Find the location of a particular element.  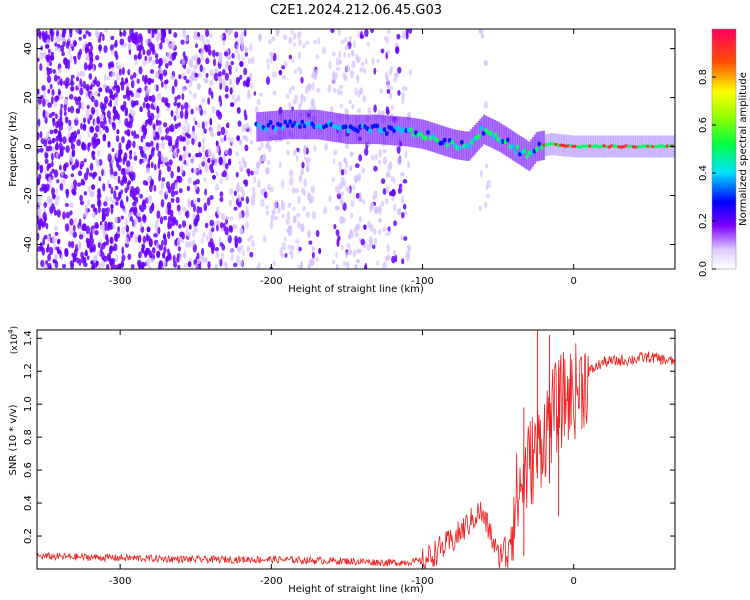

snr-x-label: Height of straight line (km) is located at coordinates (356, 589).